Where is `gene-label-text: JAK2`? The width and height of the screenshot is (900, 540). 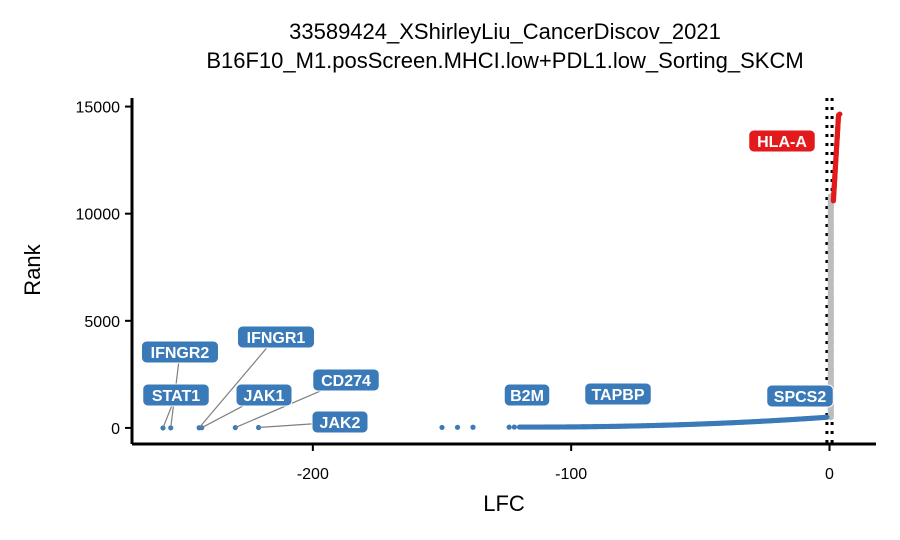 gene-label-text: JAK2 is located at coordinates (340, 423).